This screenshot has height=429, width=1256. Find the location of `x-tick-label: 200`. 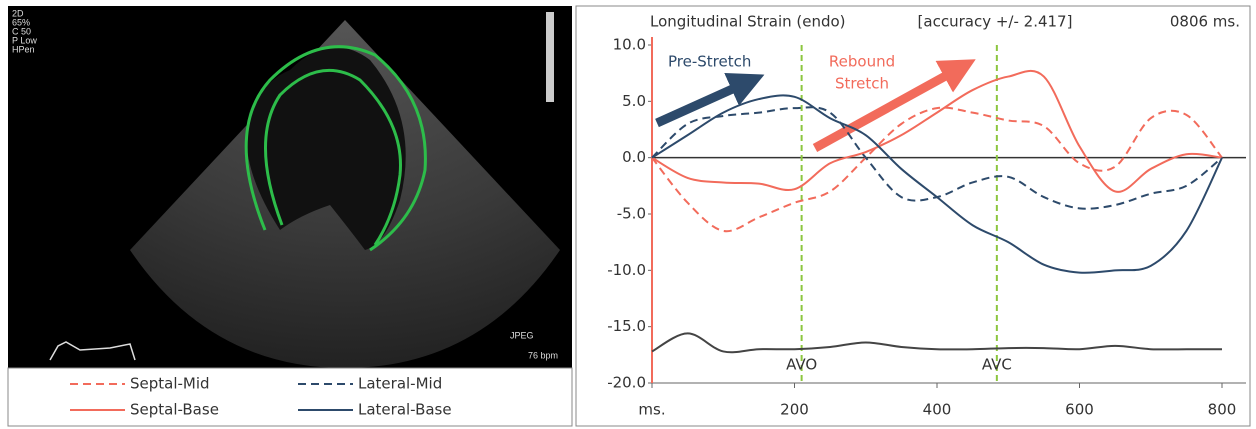

x-tick-label: 200 is located at coordinates (794, 410).